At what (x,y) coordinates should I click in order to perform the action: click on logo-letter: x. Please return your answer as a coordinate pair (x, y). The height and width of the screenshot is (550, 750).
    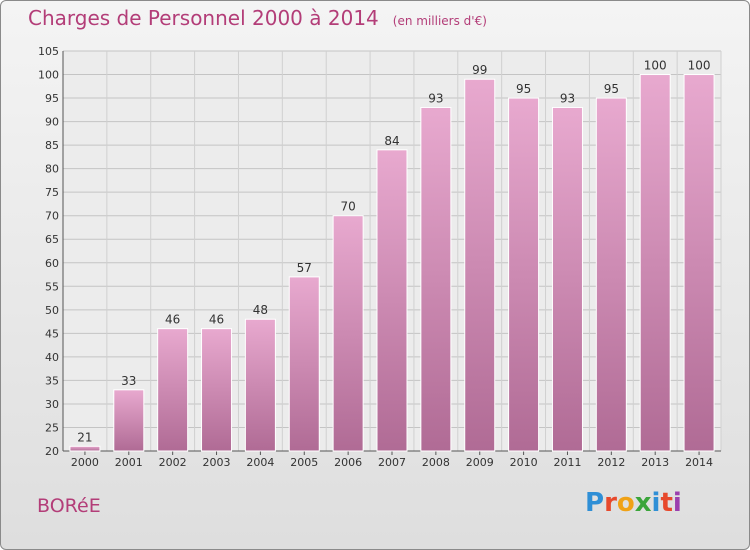
    Looking at the image, I should click on (643, 503).